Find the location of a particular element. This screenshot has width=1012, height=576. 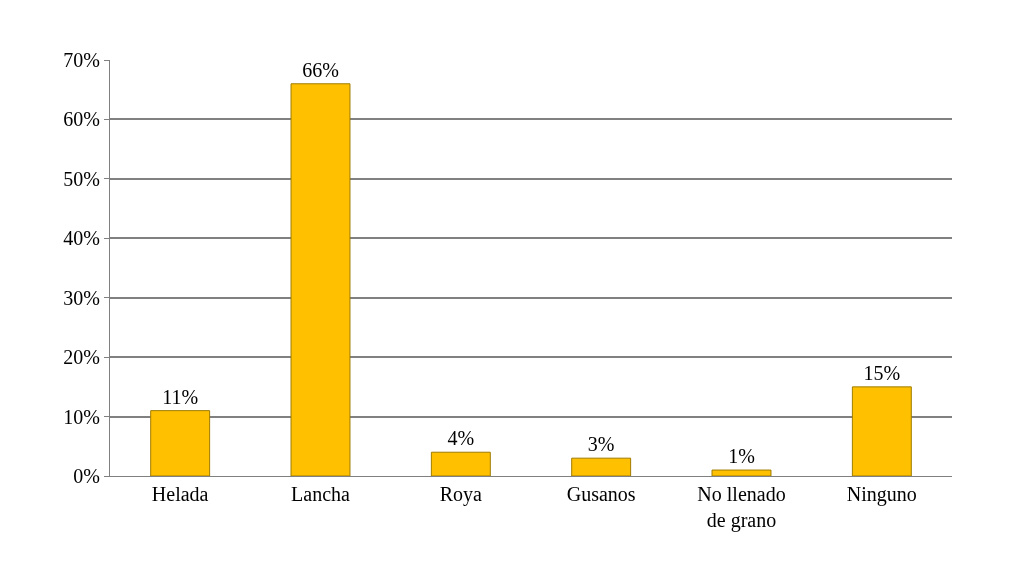

data-label: 66% is located at coordinates (320, 69).